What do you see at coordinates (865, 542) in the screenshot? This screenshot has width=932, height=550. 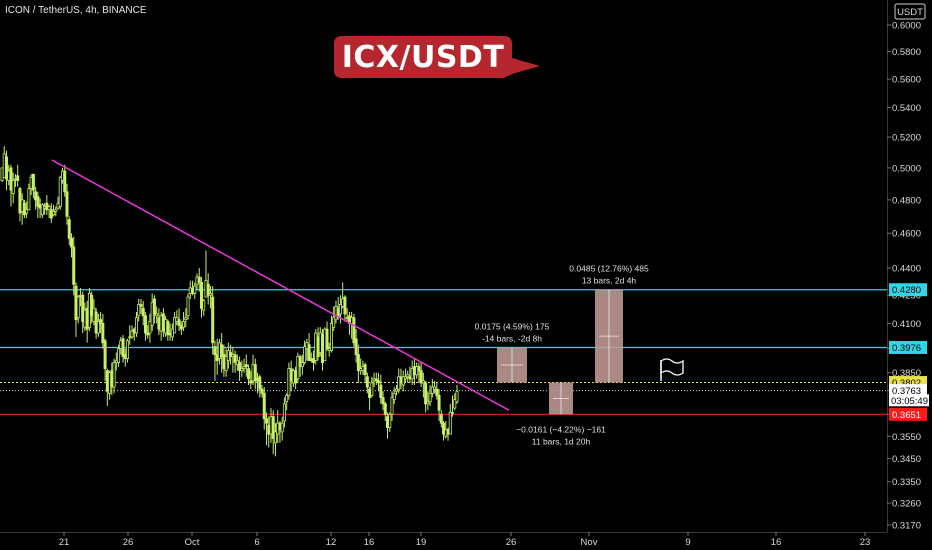 I see `time-tick-label: 23` at bounding box center [865, 542].